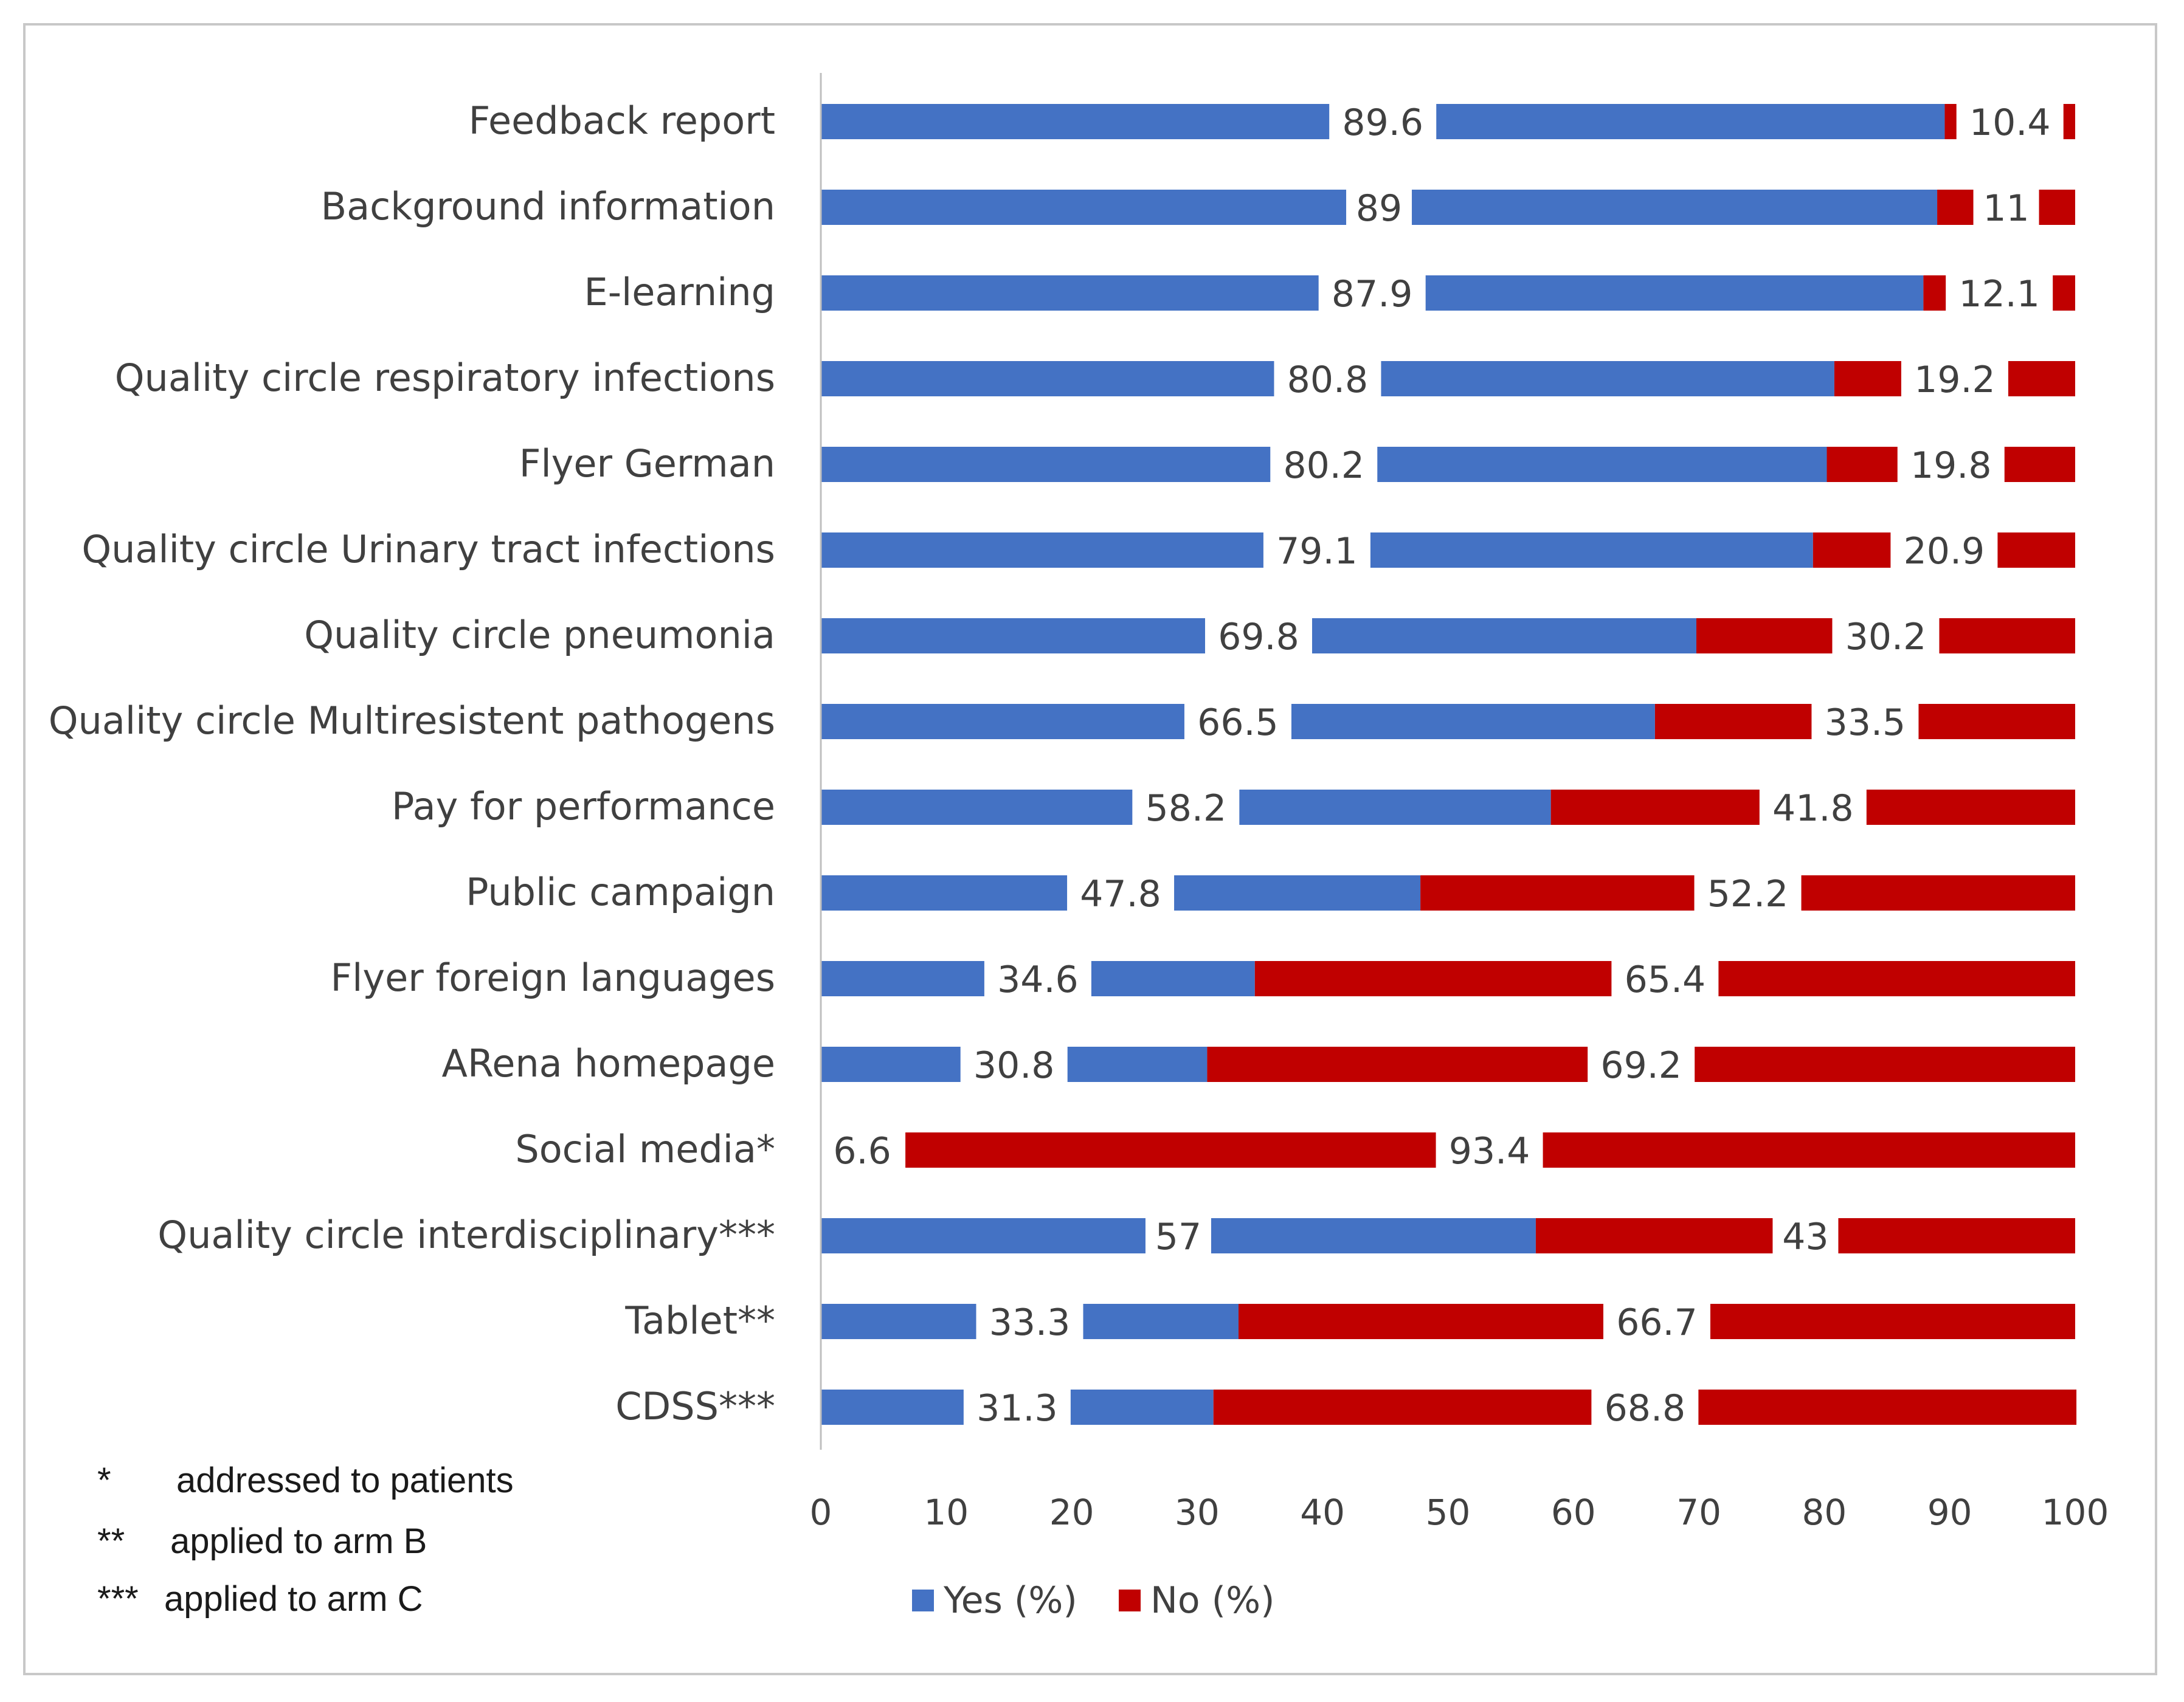  Describe the element at coordinates (1197, 1513) in the screenshot. I see `x-tick-label: 30` at that location.